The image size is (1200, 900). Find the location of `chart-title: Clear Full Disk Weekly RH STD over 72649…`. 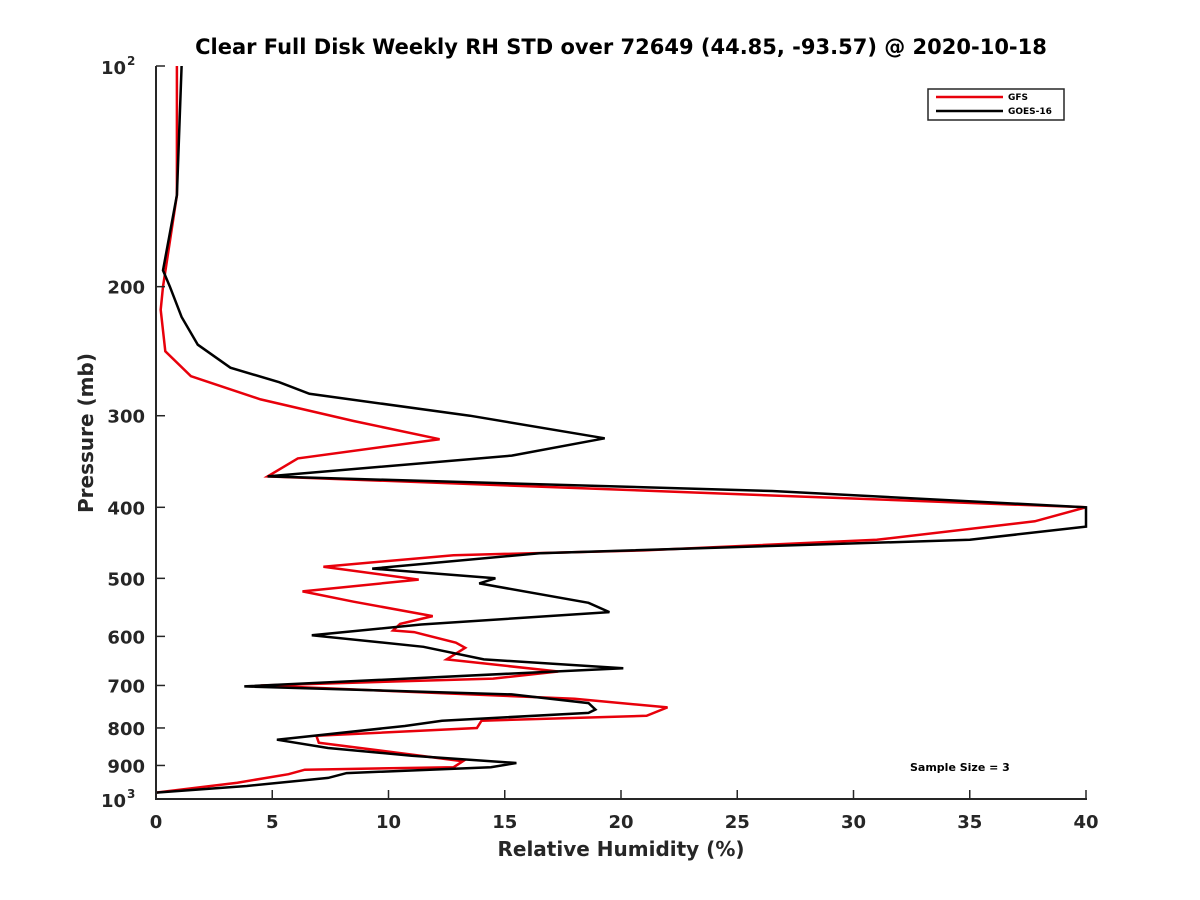

chart-title: Clear Full Disk Weekly RH STD over 72649… is located at coordinates (621, 47).